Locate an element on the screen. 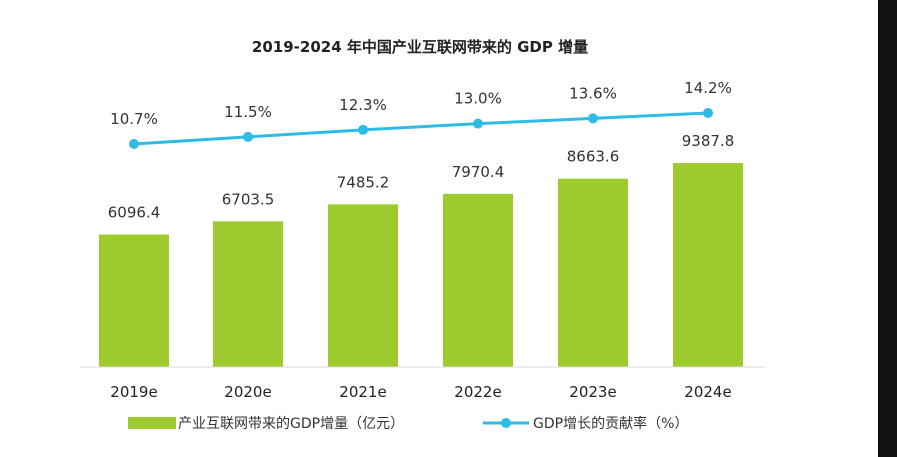  line-value-label: 12.3% is located at coordinates (363, 105).